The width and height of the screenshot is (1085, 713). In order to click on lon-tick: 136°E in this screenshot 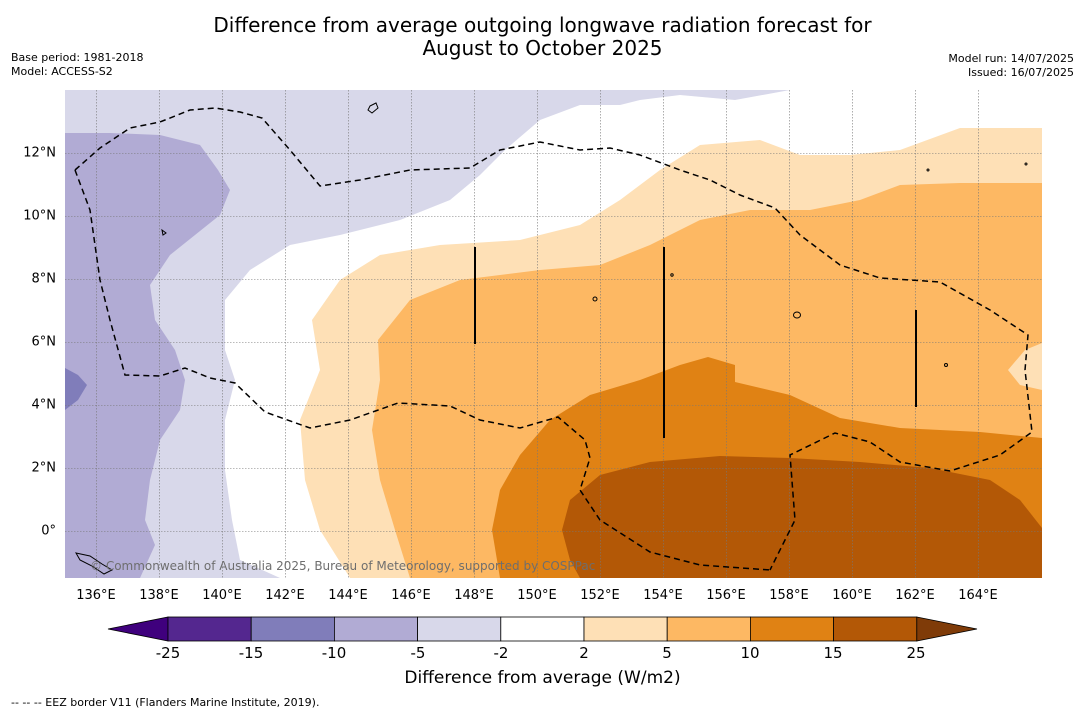, I will do `click(96, 595)`.